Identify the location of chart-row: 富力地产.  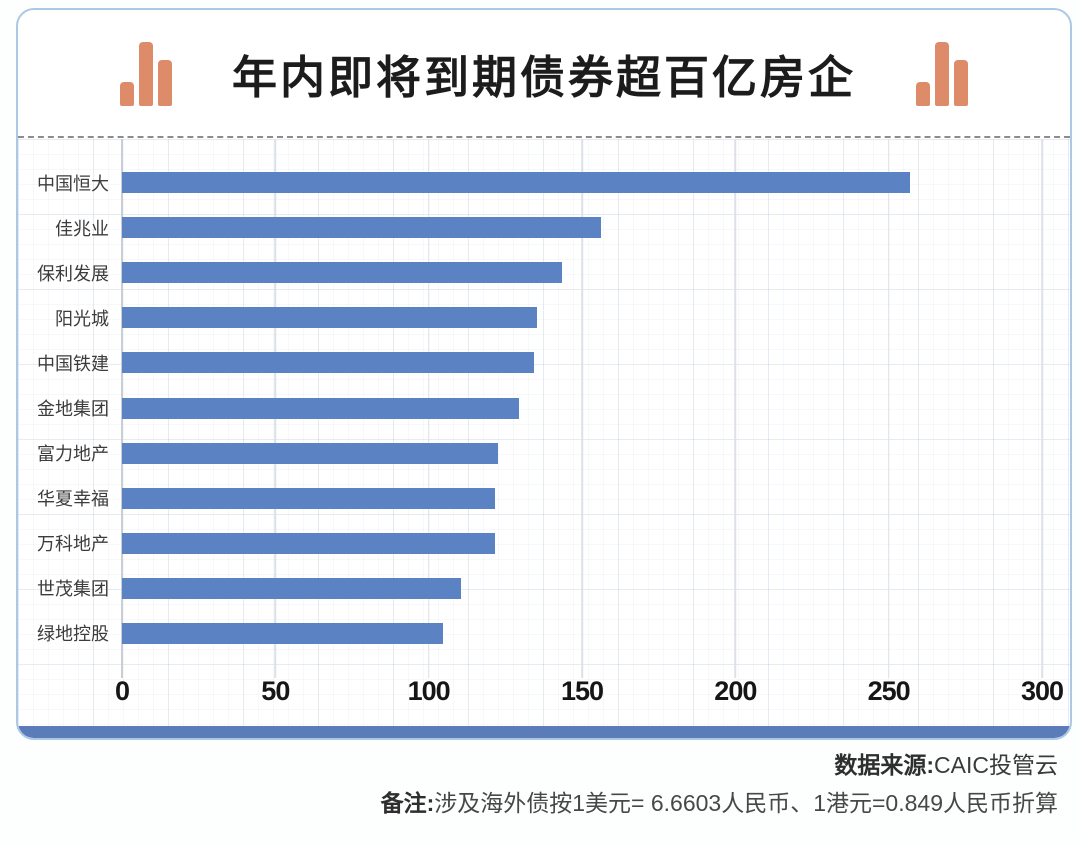
(528, 453).